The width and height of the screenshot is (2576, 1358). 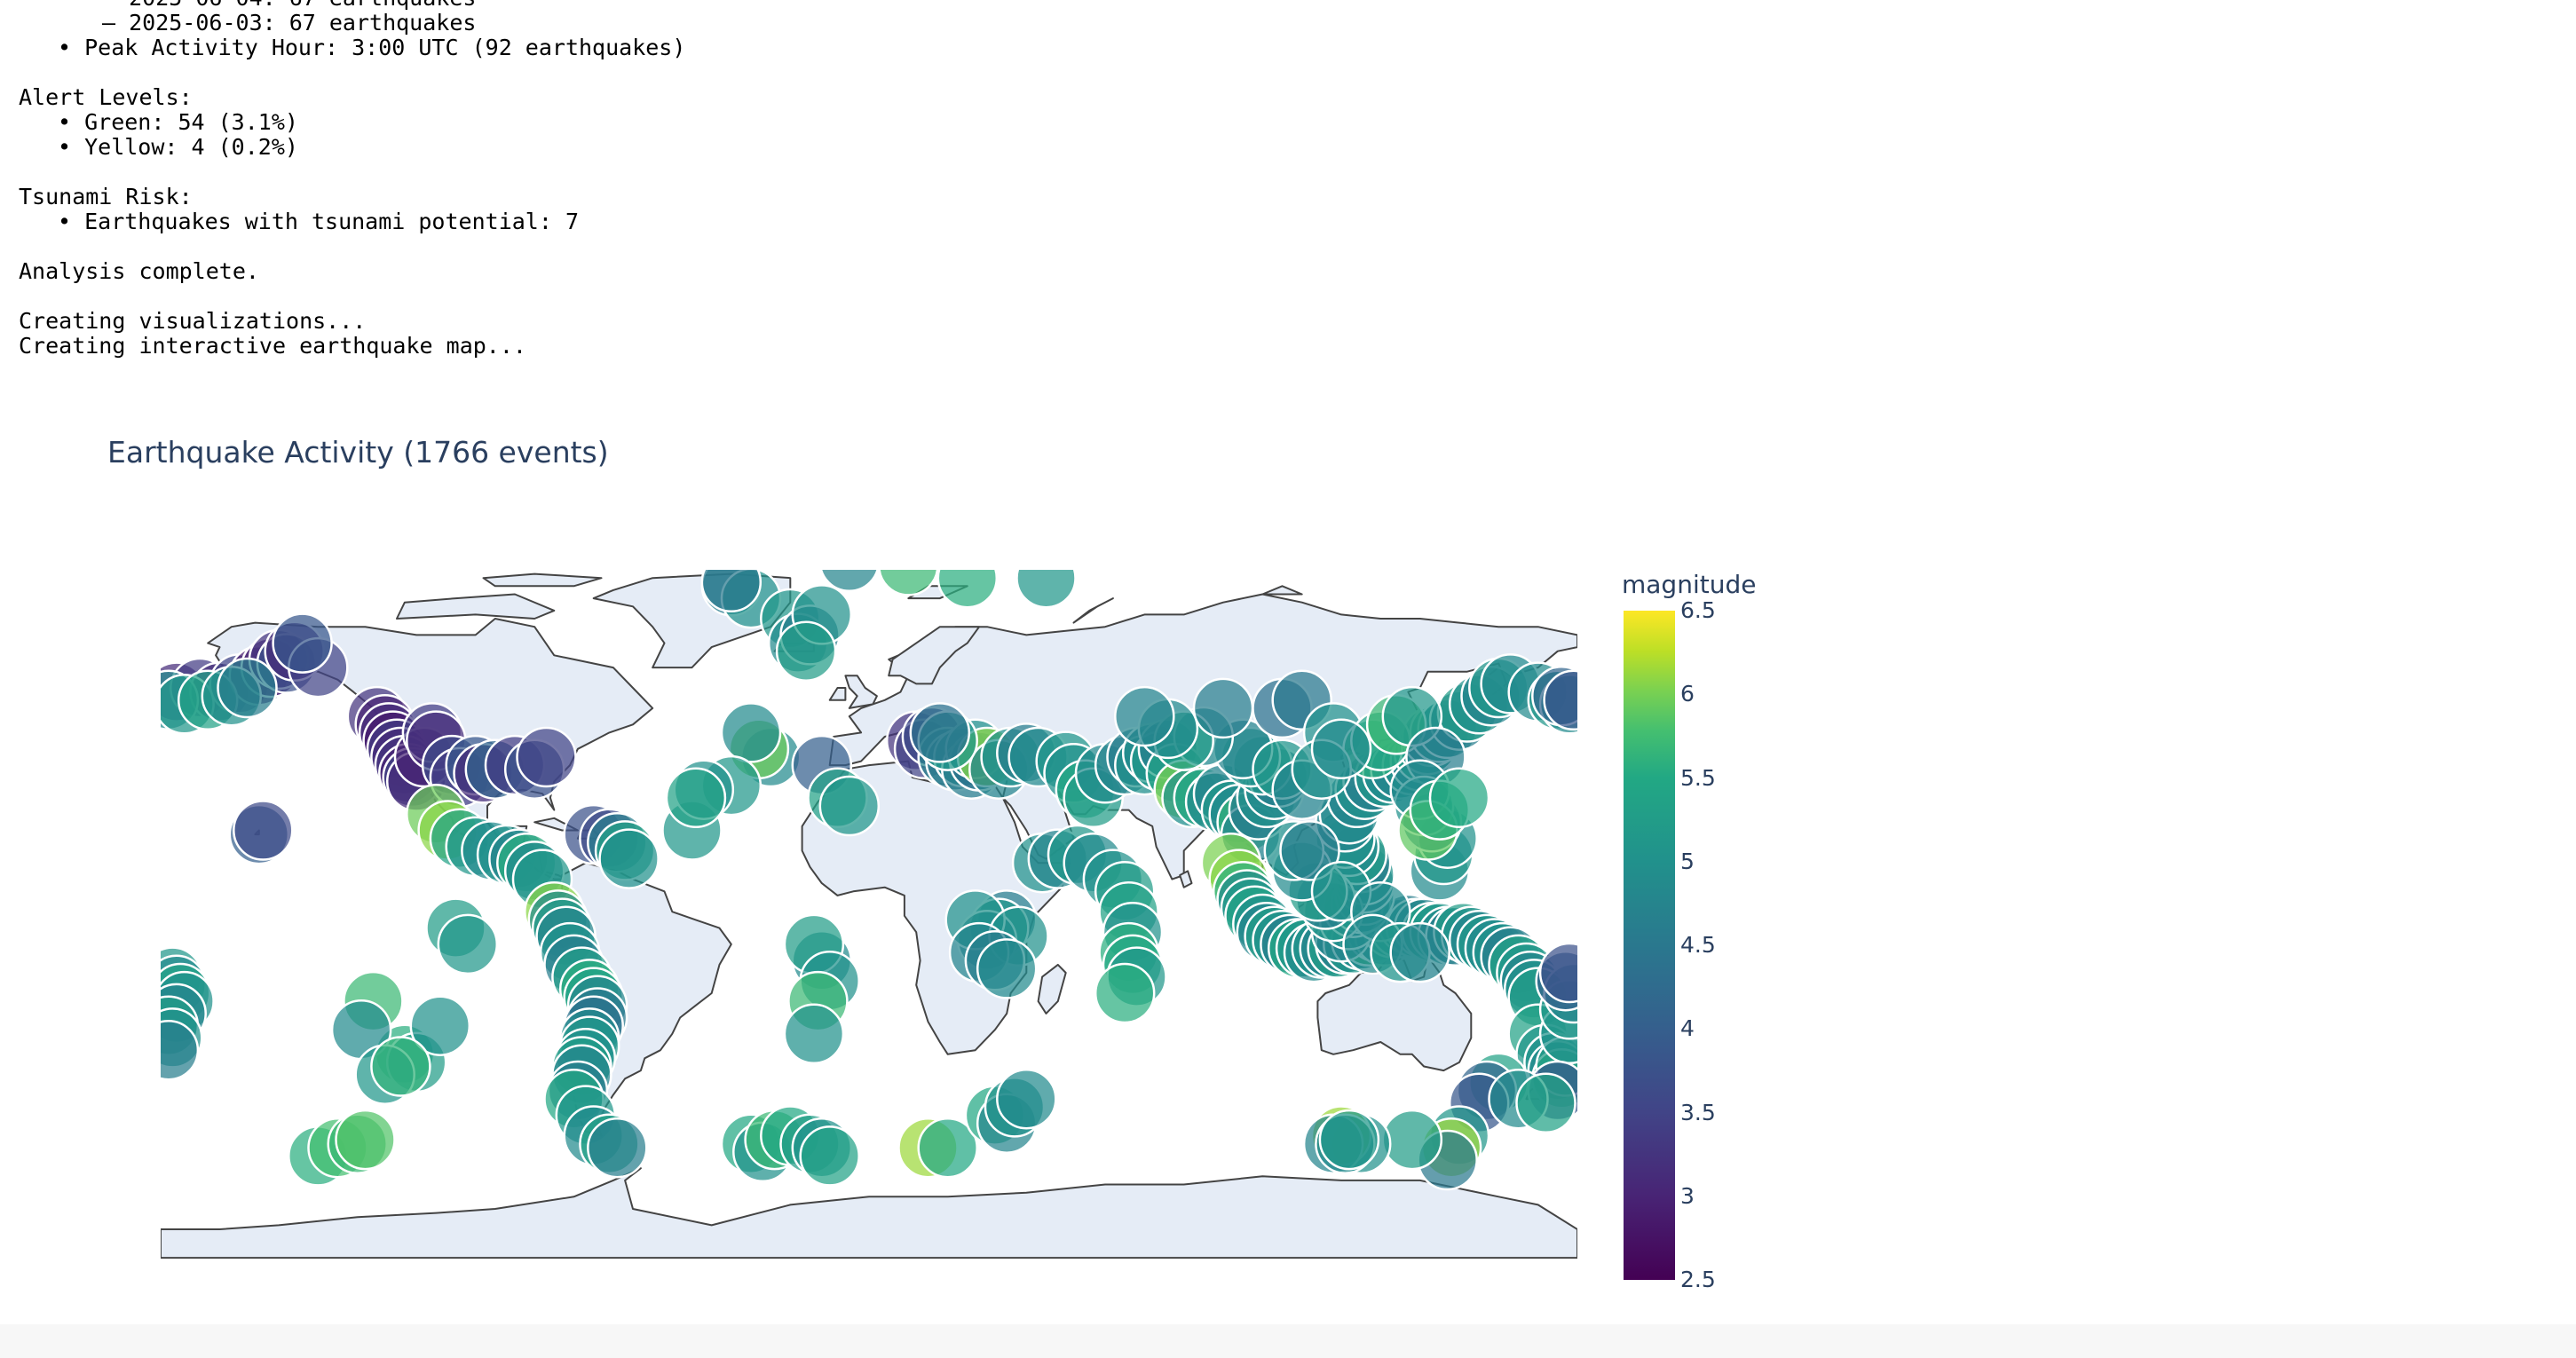 What do you see at coordinates (1698, 1279) in the screenshot?
I see `colorbar-tick-label: 2.5` at bounding box center [1698, 1279].